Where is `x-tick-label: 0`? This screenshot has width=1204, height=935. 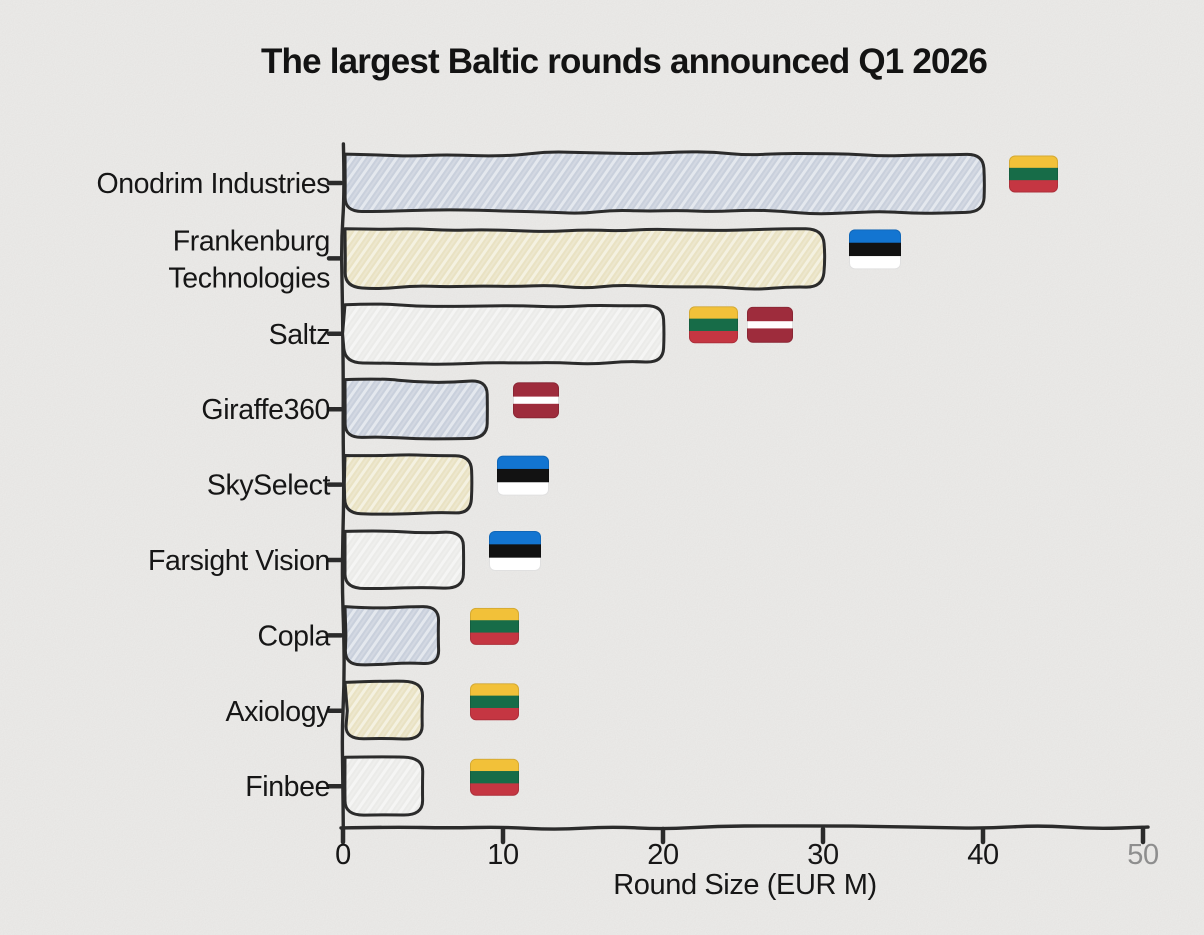 x-tick-label: 0 is located at coordinates (343, 855).